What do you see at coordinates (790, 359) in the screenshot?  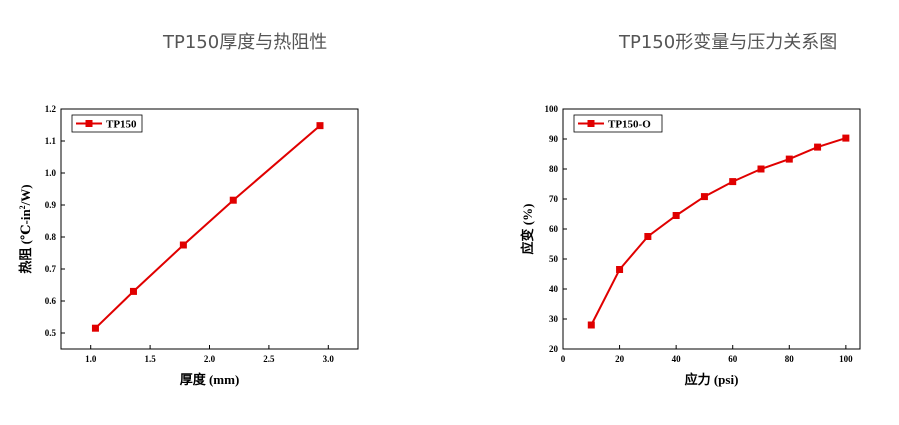 I see `x-tick-label: 80` at bounding box center [790, 359].